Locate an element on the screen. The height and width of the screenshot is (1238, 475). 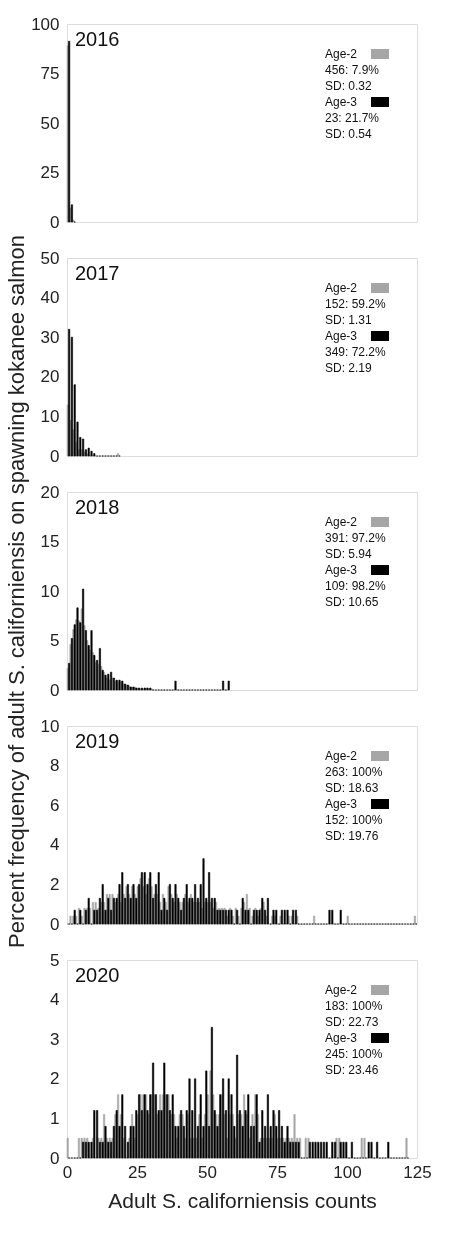
annotation: 391: 97.2% is located at coordinates (356, 538).